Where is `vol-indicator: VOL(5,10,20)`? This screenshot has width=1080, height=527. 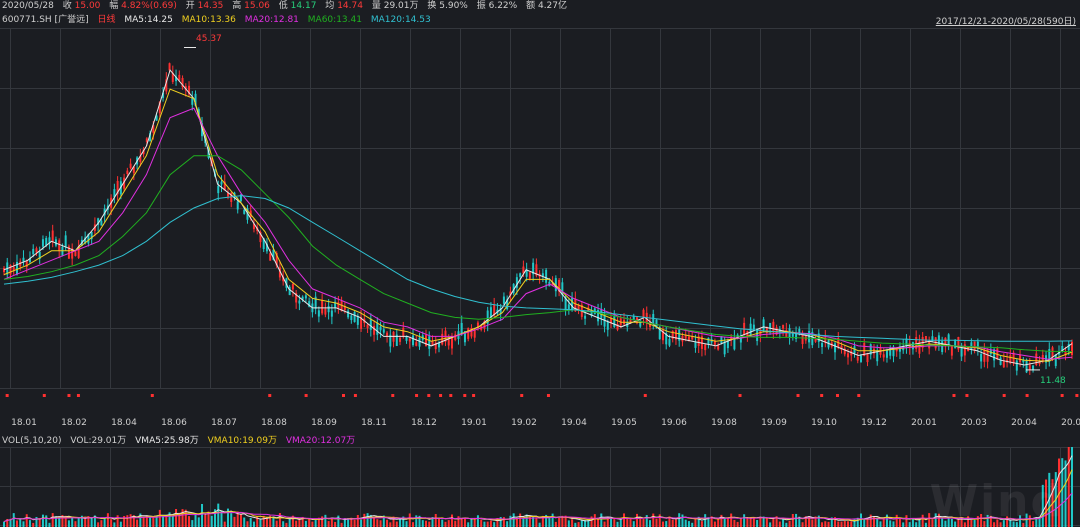
vol-indicator: VOL(5,10,20) is located at coordinates (32, 441).